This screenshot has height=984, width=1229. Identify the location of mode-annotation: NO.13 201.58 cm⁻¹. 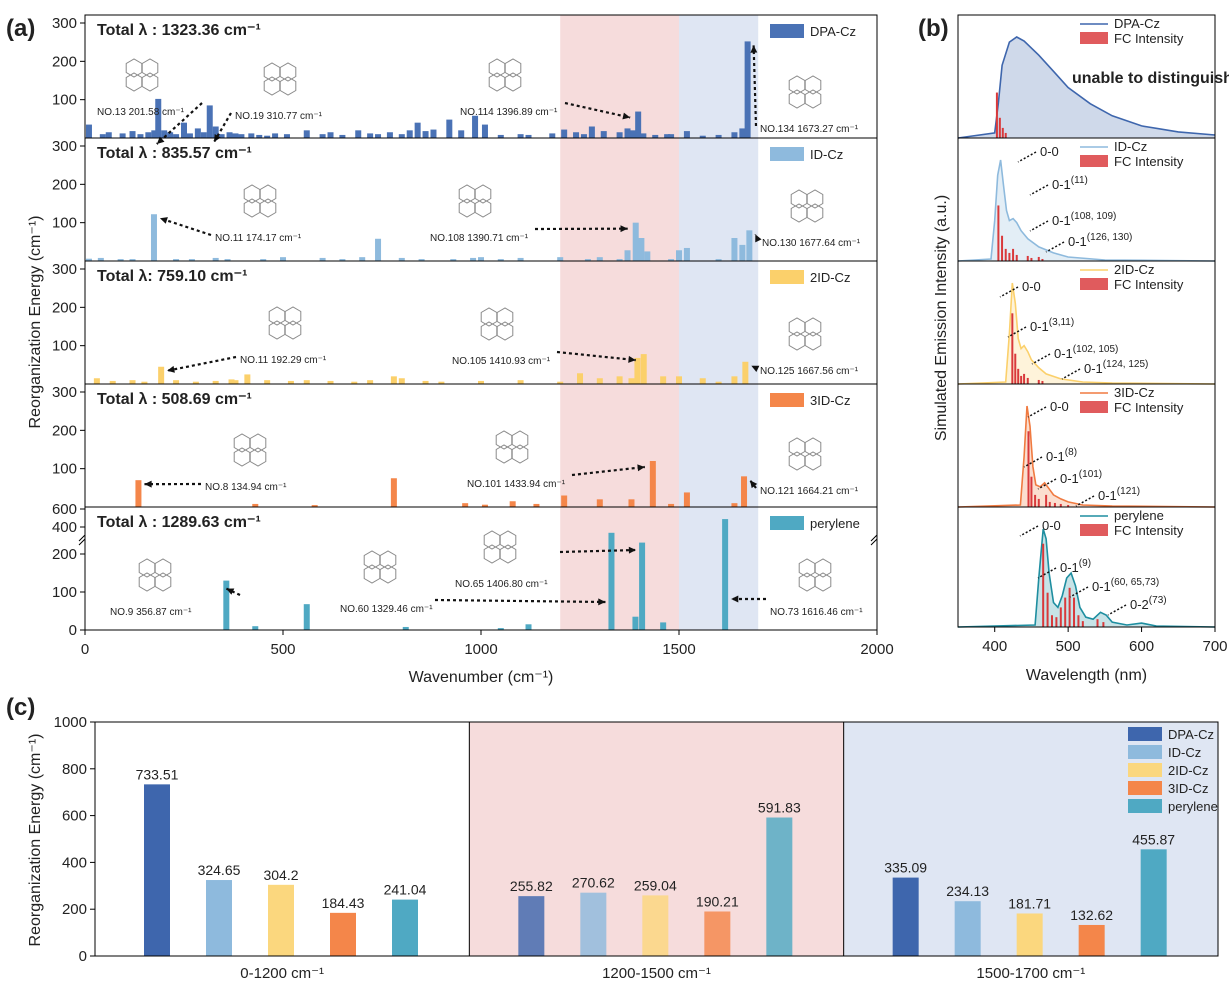
(141, 112).